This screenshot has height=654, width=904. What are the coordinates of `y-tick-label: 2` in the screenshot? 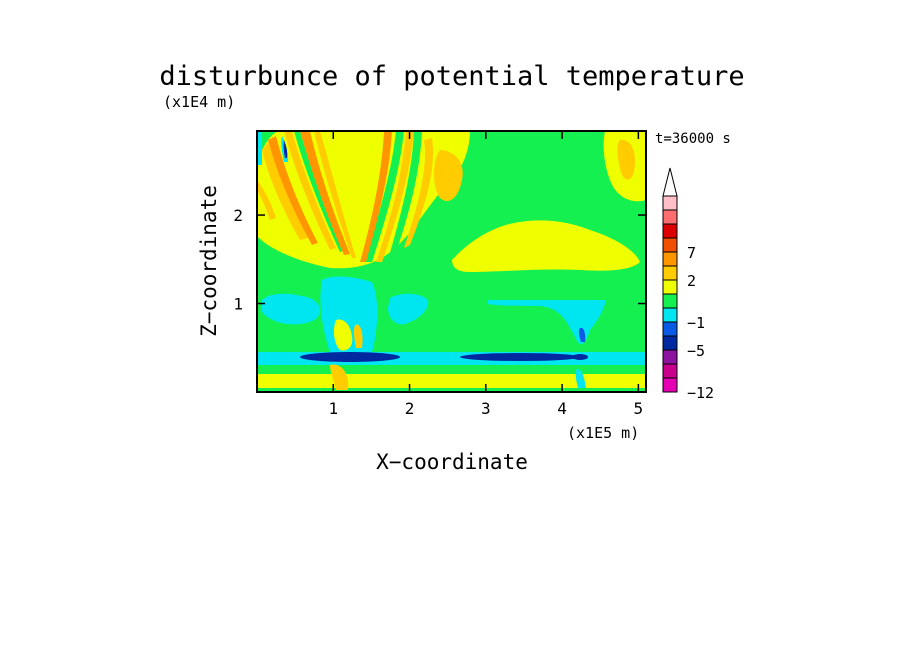 It's located at (238, 215).